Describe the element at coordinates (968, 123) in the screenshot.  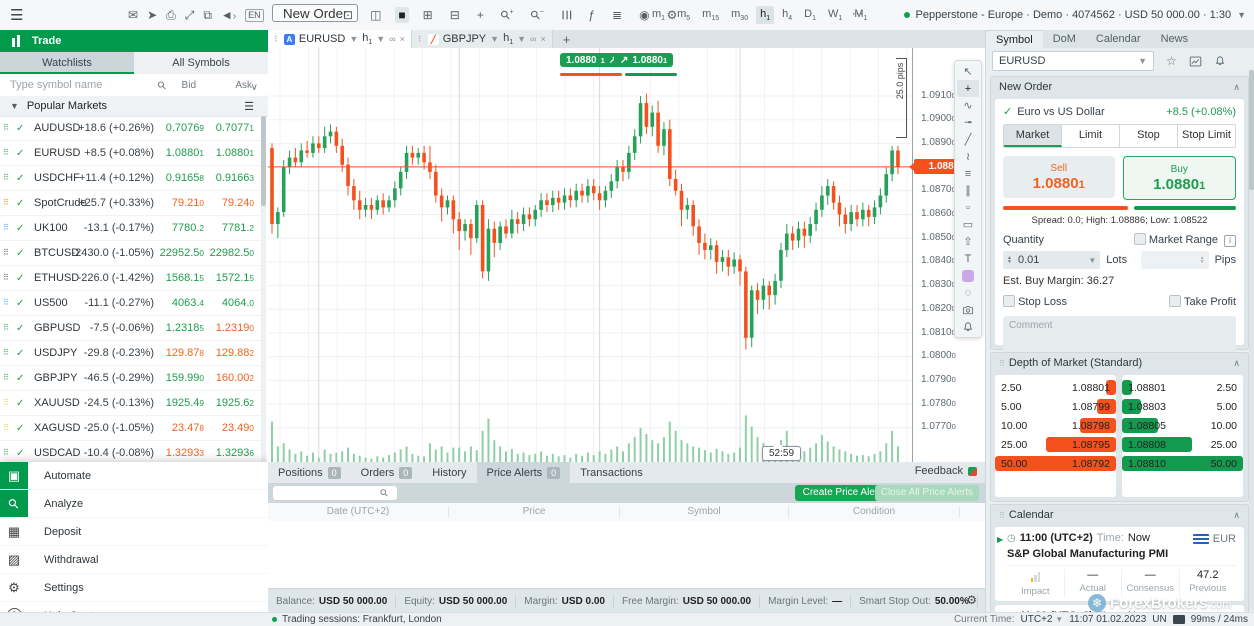
I see `horizontal-line-tool-icon: ╼` at that location.